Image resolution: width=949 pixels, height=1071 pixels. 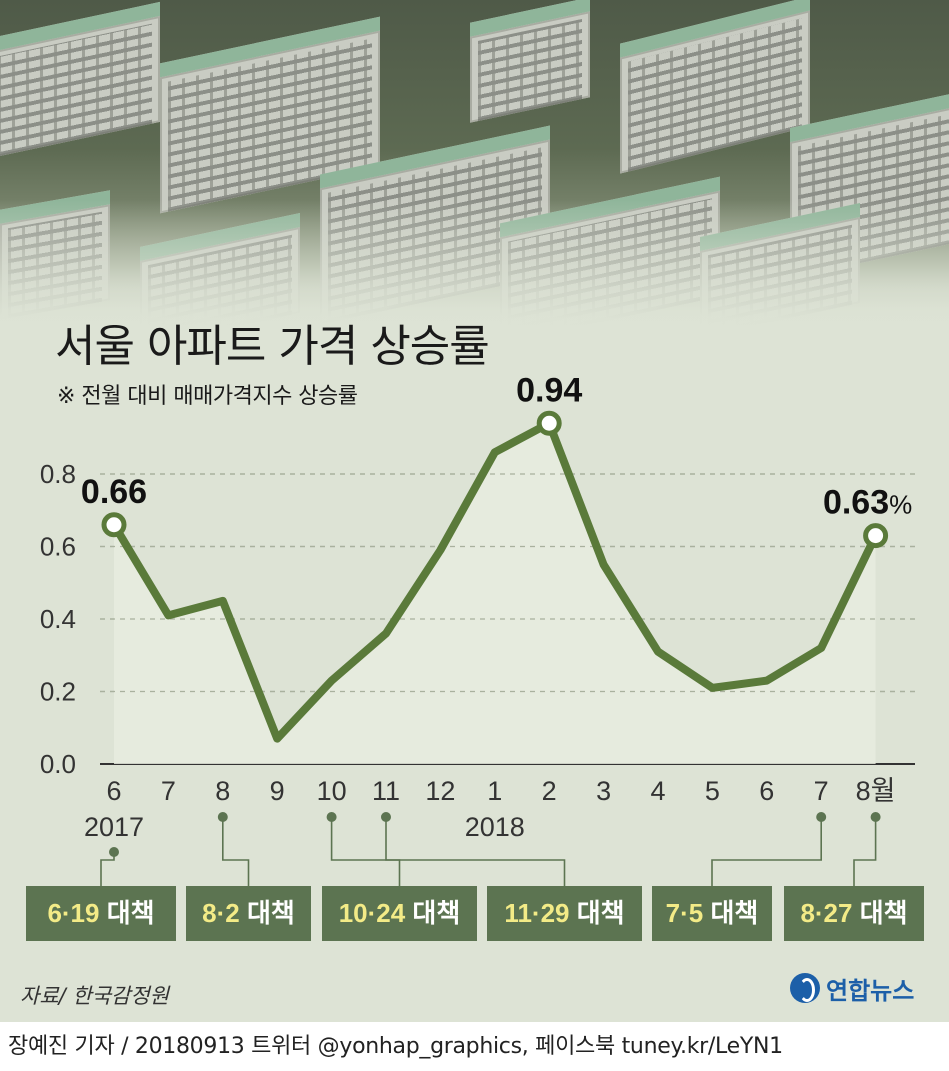 What do you see at coordinates (537, 913) in the screenshot?
I see `policy-date: 11·29` at bounding box center [537, 913].